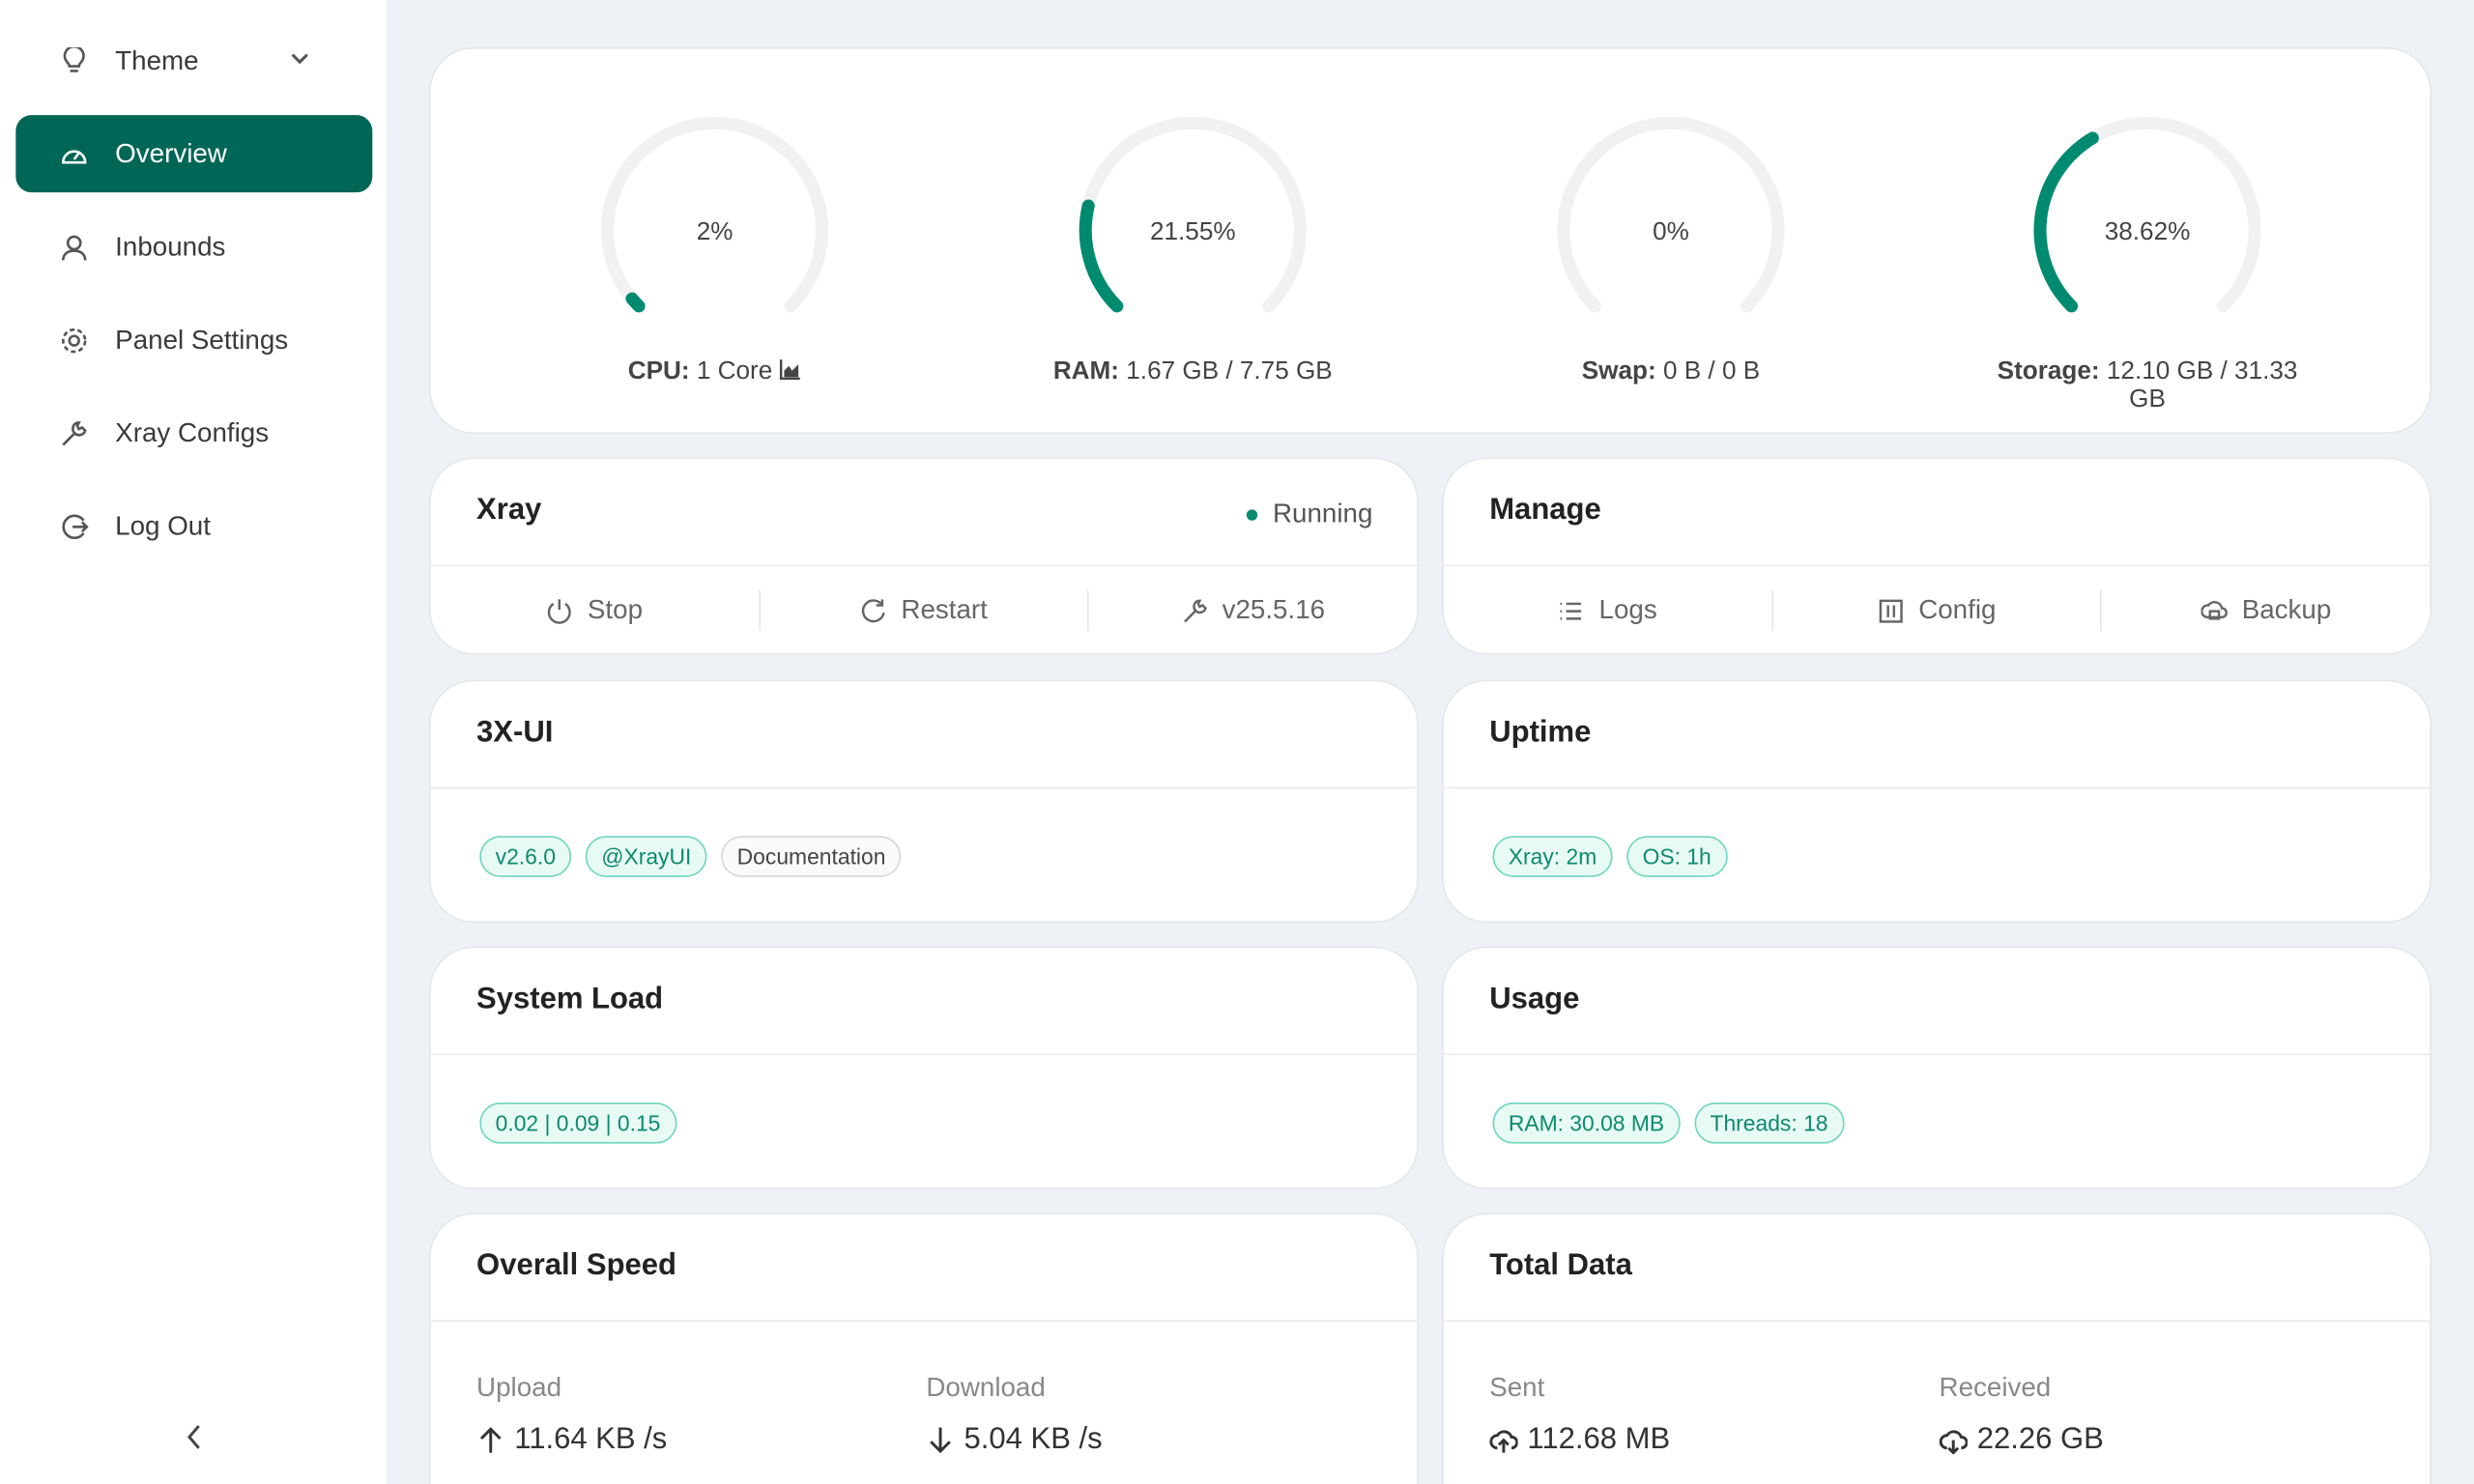 The height and width of the screenshot is (1484, 2474). Describe the element at coordinates (491, 1440) in the screenshot. I see `arrow-up-icon` at that location.